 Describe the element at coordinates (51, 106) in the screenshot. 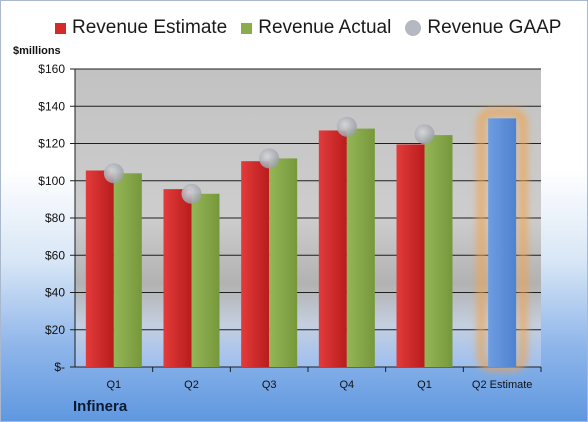

I see `y-tick-label: $140` at that location.